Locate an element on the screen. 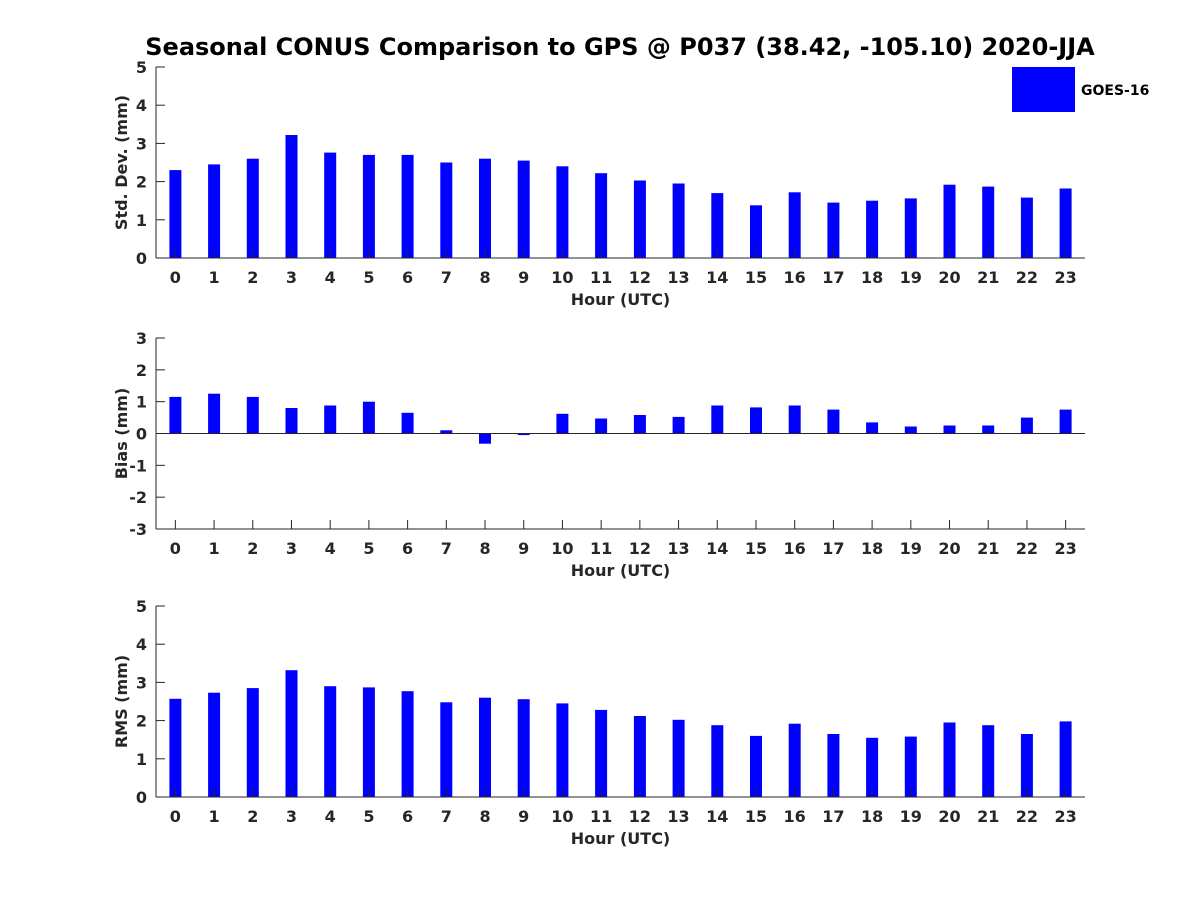  x-tick-label-bias: 15 is located at coordinates (756, 548).